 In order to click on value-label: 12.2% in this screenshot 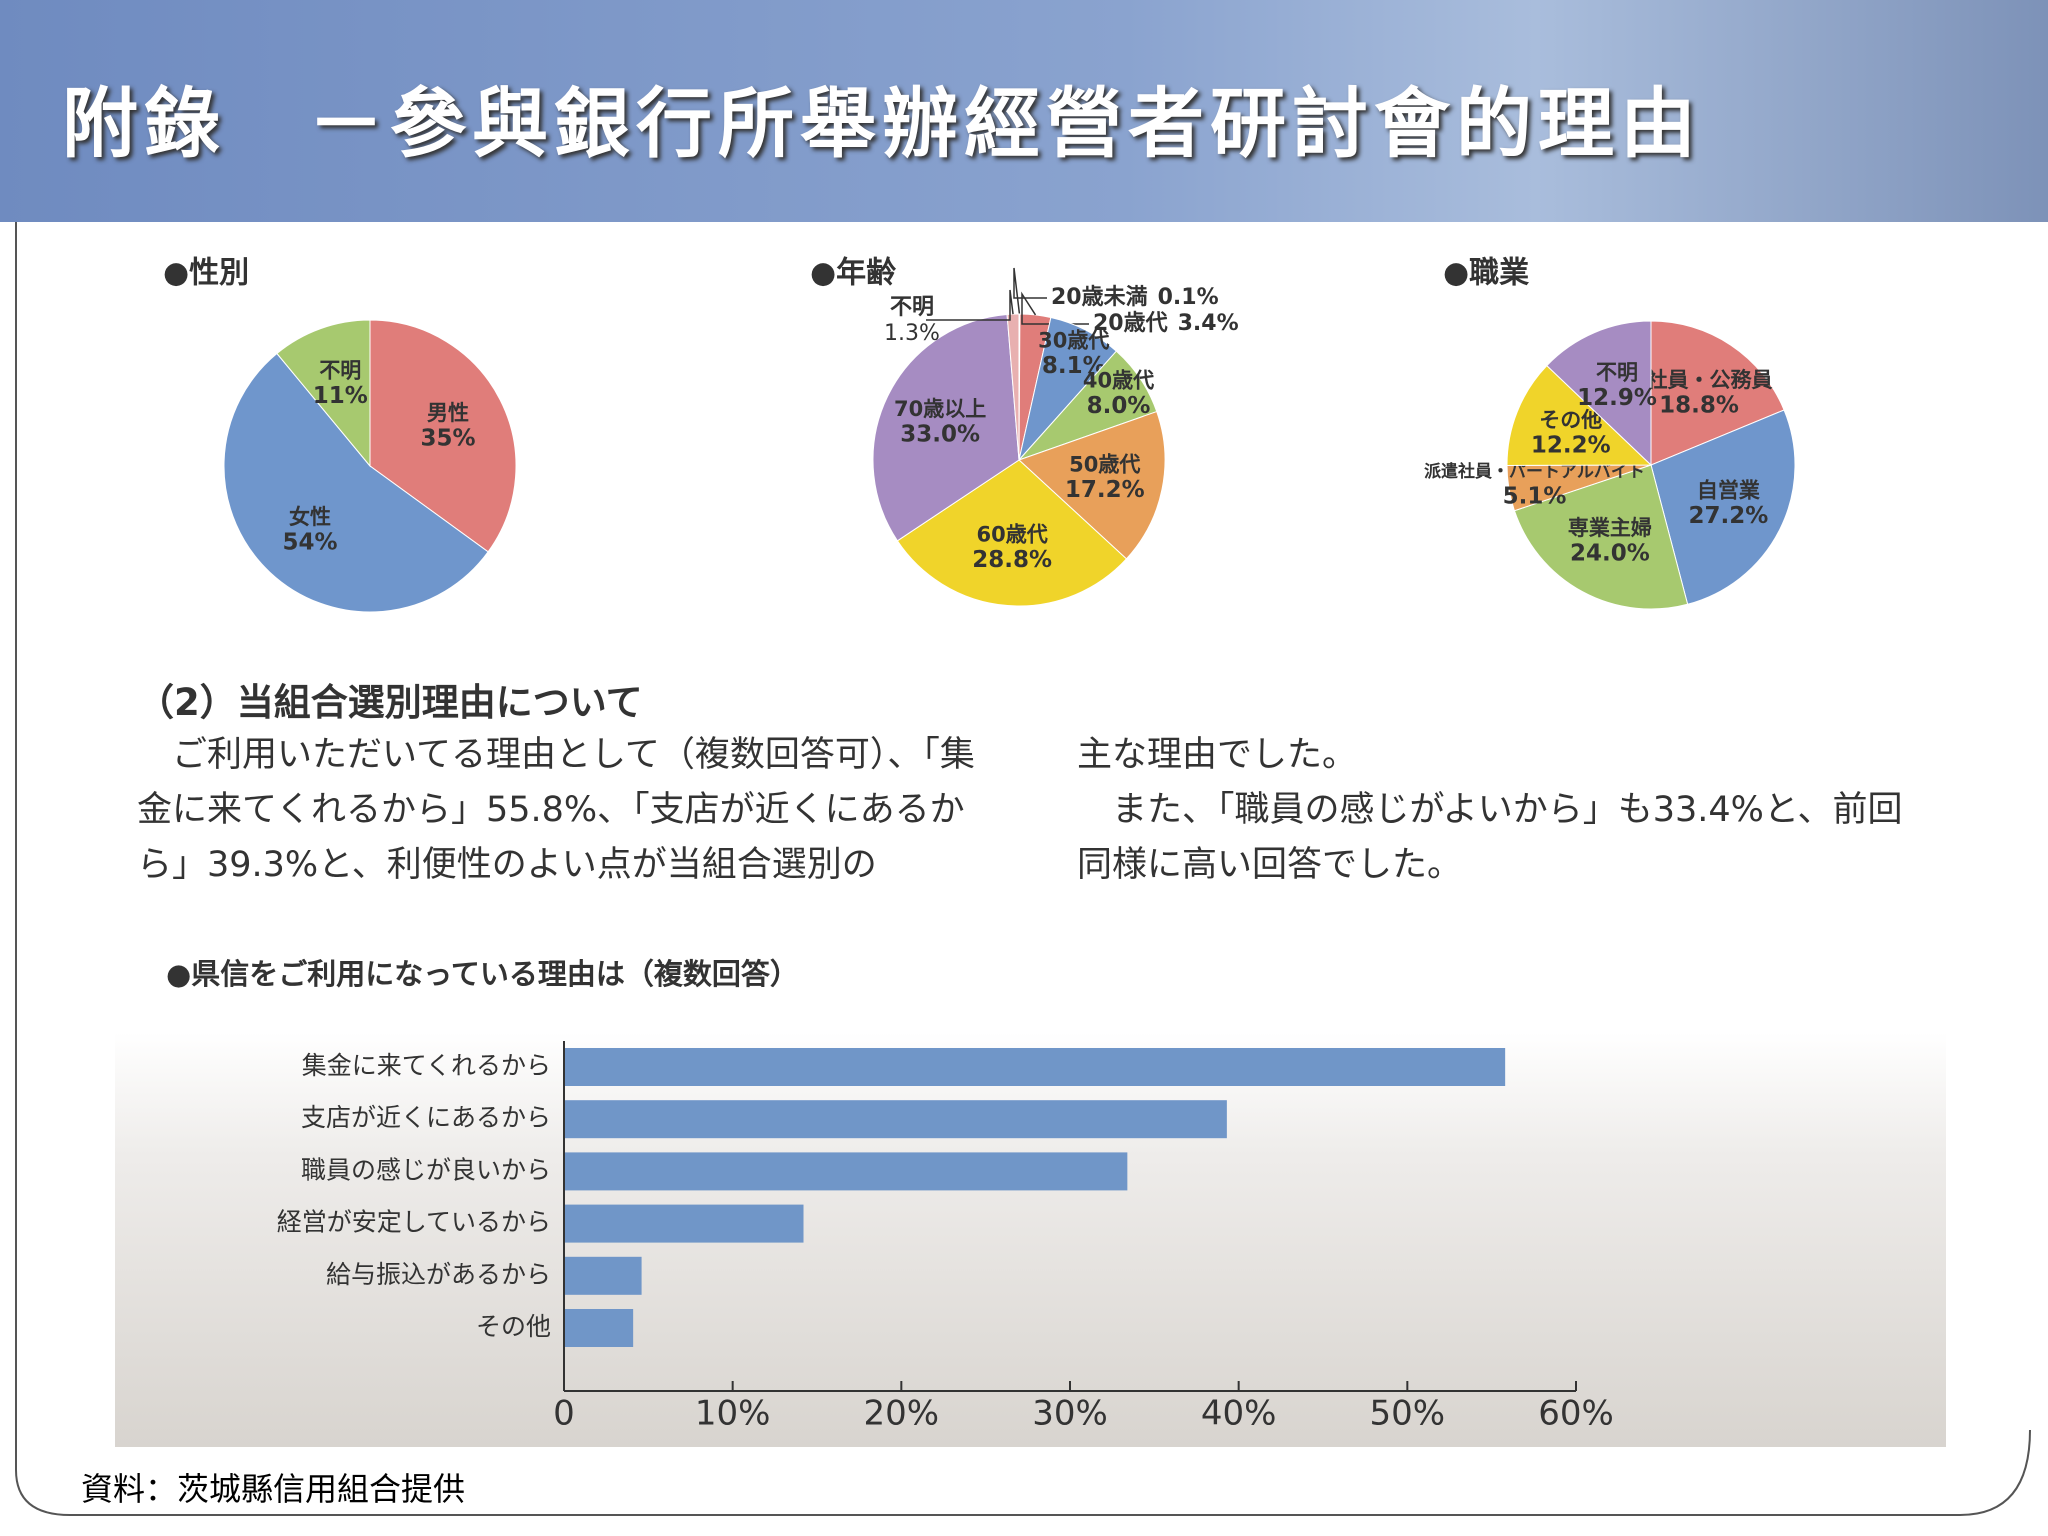, I will do `click(1571, 446)`.